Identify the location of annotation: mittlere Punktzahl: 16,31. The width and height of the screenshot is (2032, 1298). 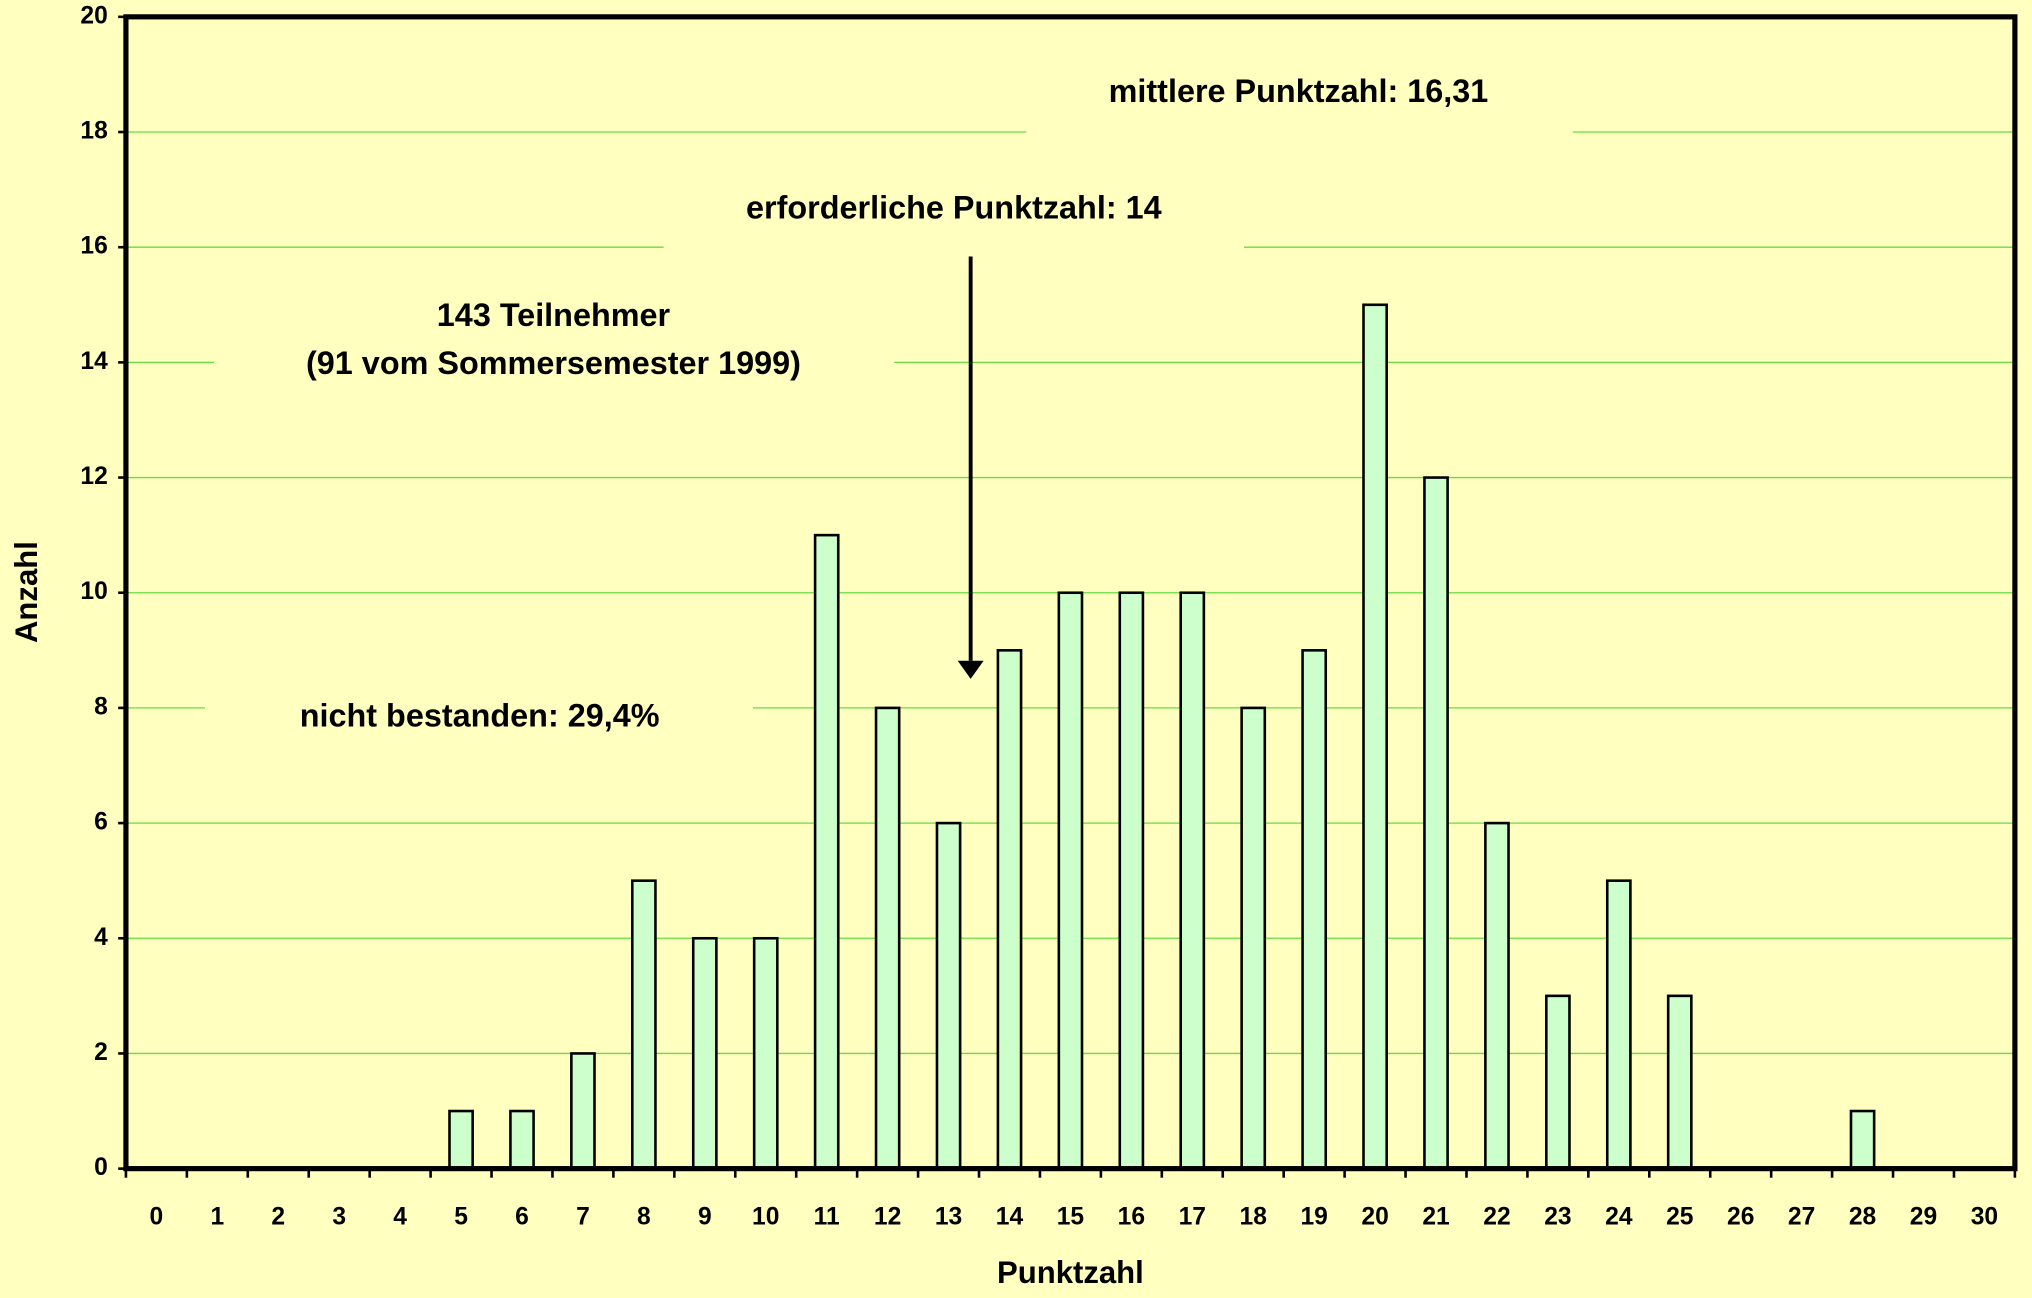
(1299, 91).